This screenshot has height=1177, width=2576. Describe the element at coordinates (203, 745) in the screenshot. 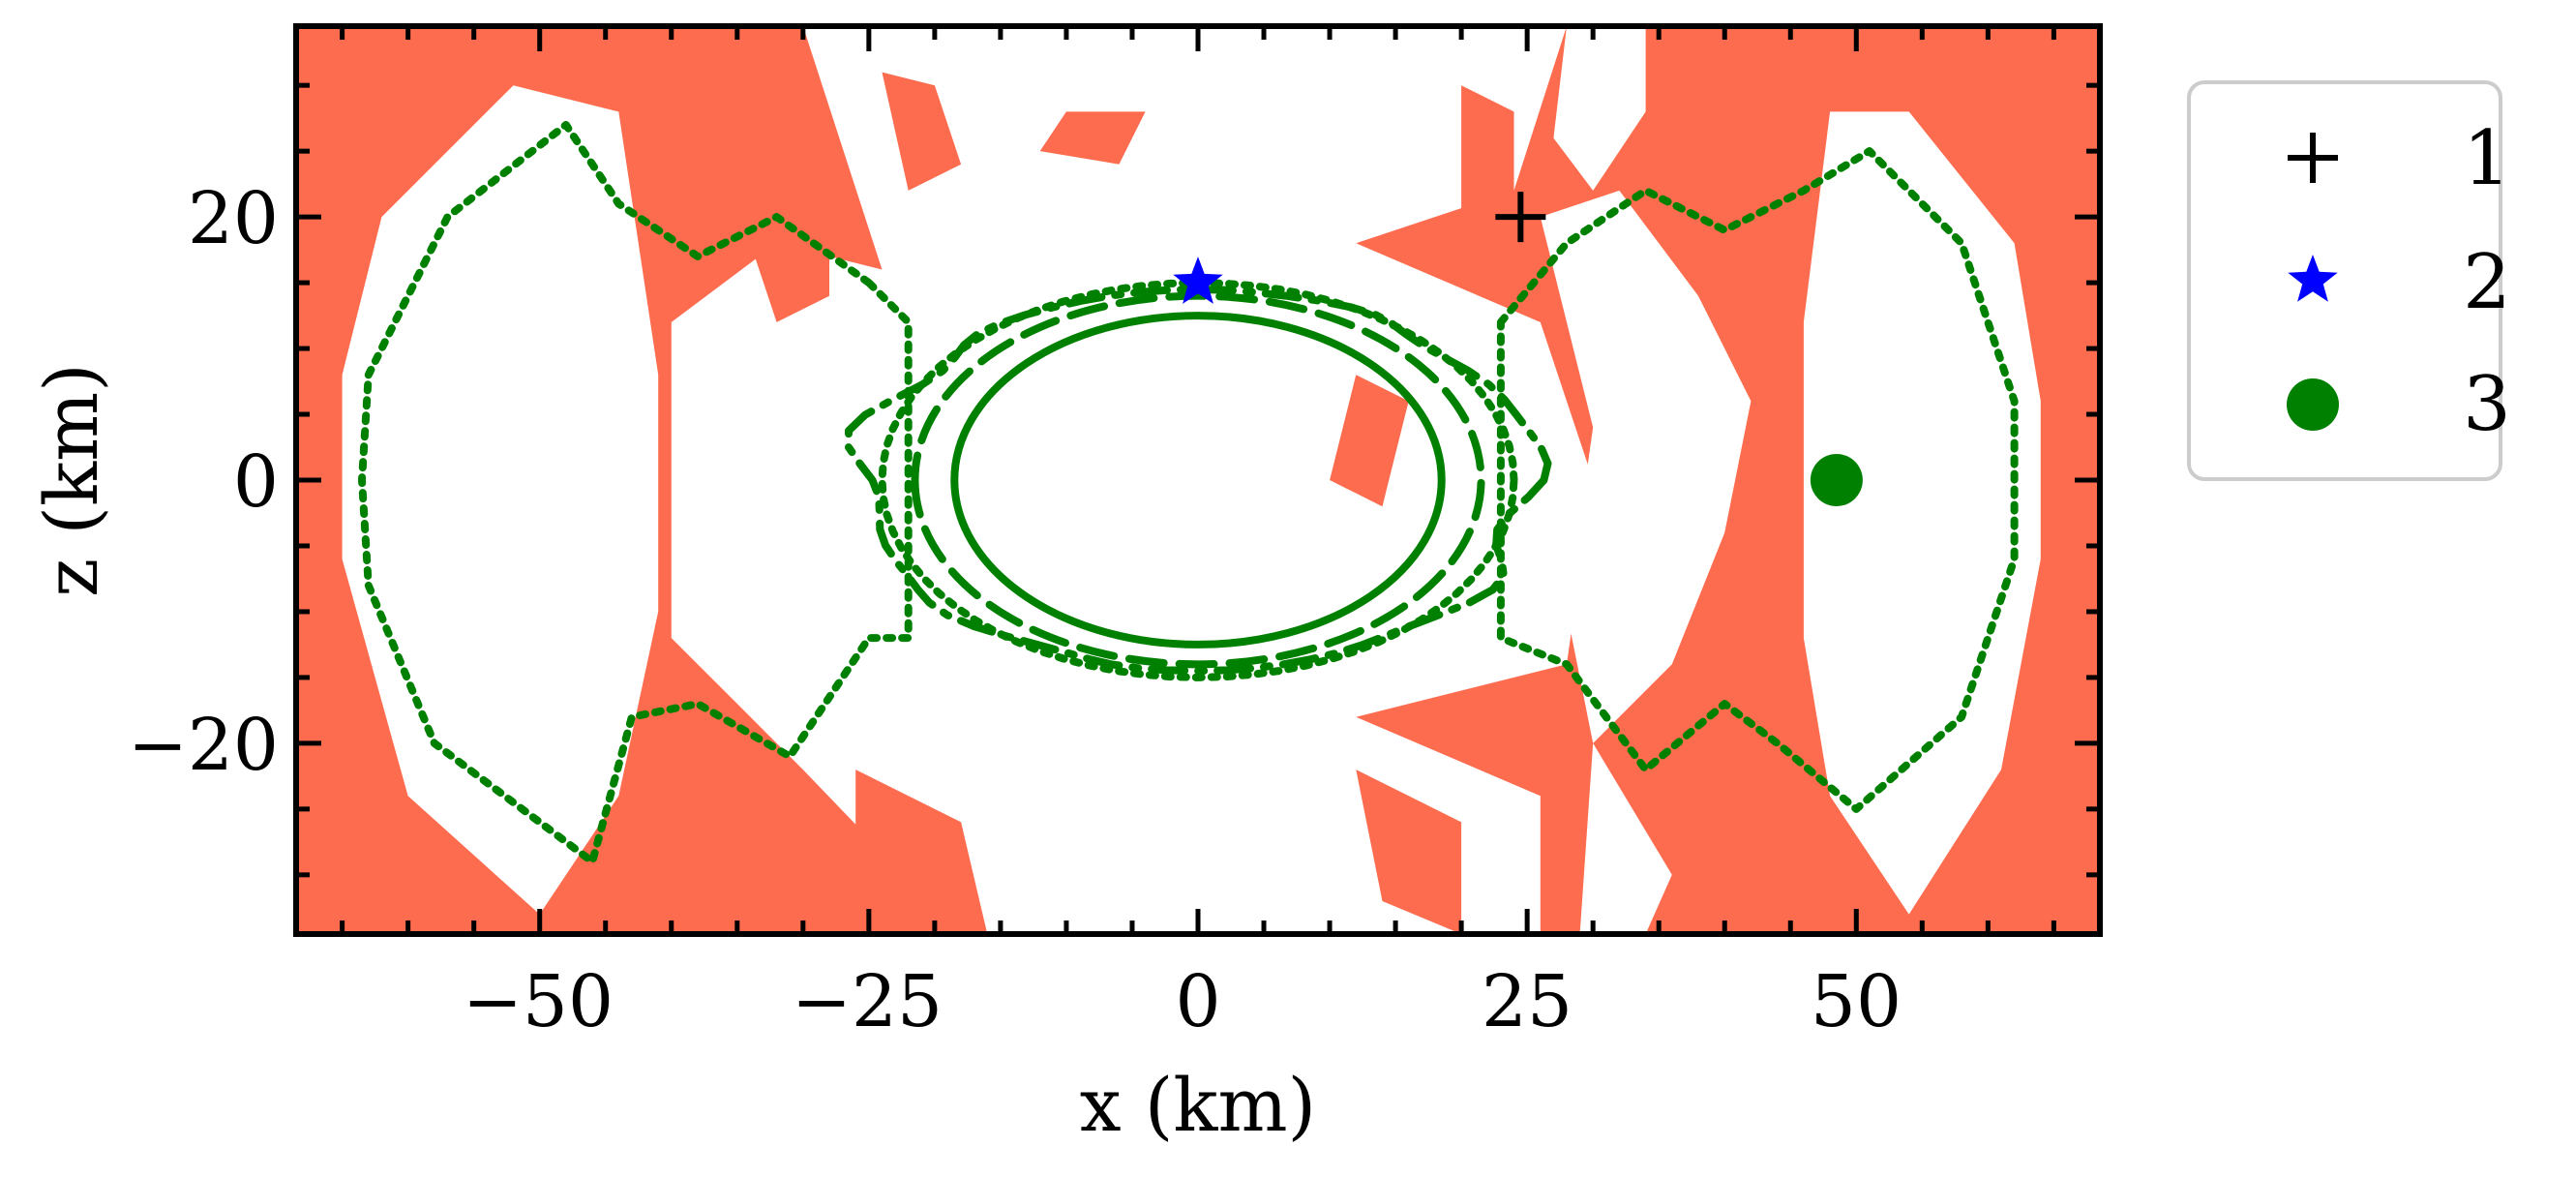

I see `y-tick-label: −20` at that location.